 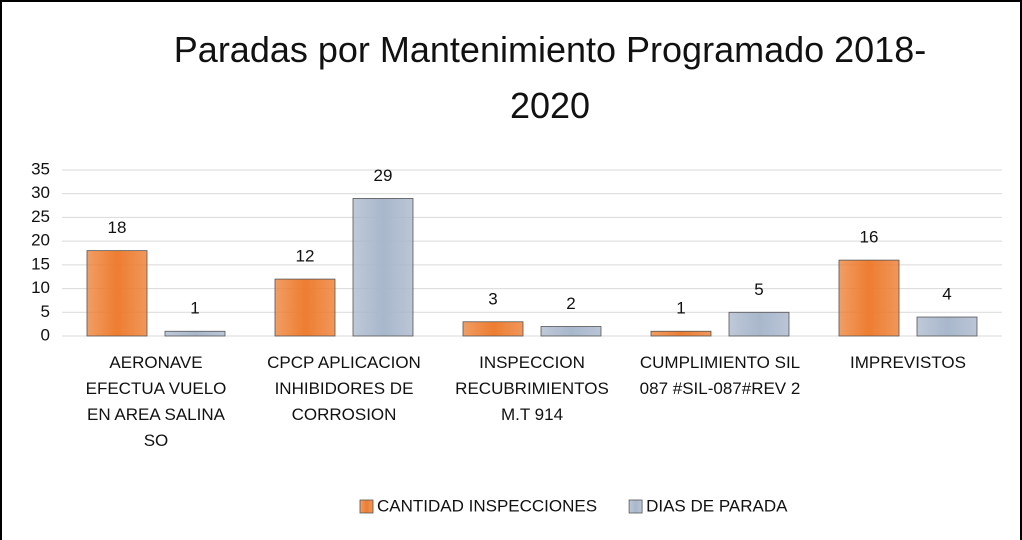 I want to click on legend-label: DIAS DE PARADA, so click(x=717, y=505).